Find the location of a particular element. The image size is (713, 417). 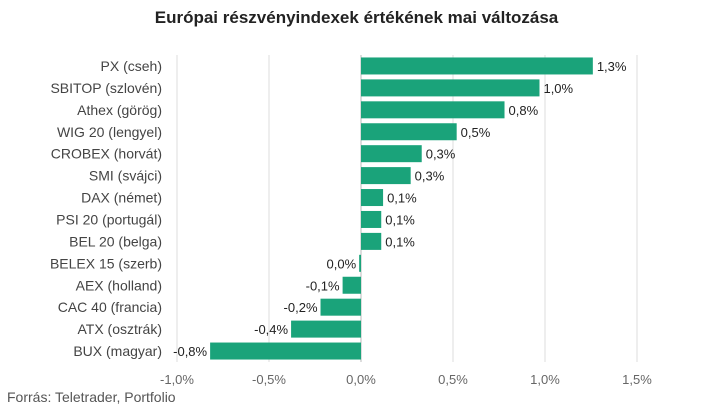

category-label: BELEX 15 (szerb) is located at coordinates (106, 263).